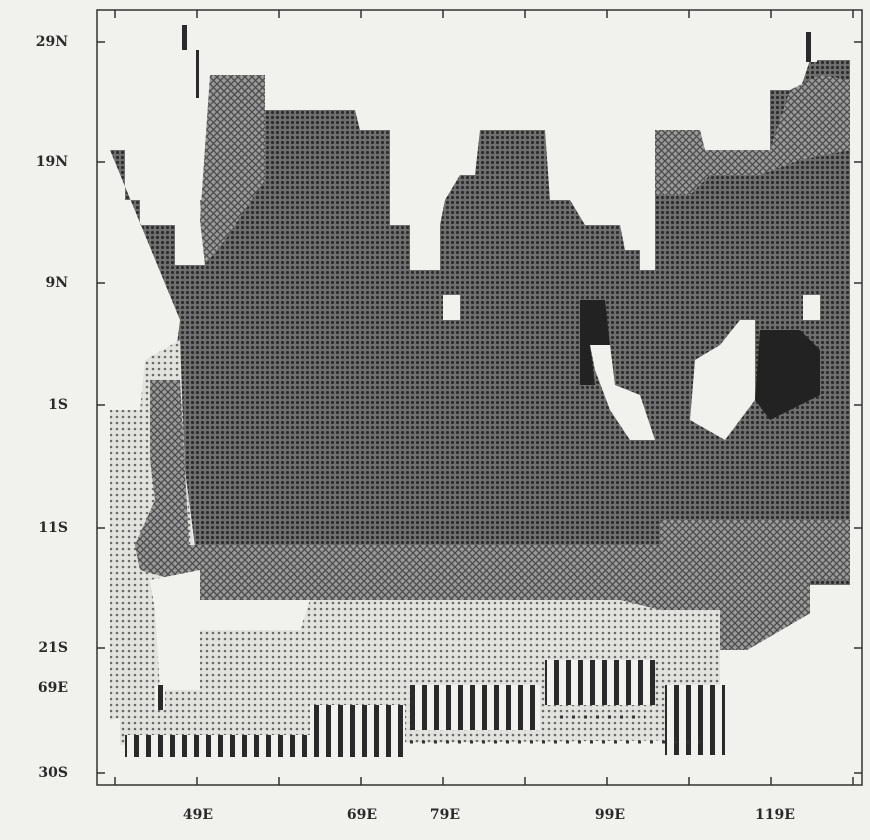 This screenshot has width=870, height=840. Describe the element at coordinates (52, 162) in the screenshot. I see `y-label: 19N` at that location.